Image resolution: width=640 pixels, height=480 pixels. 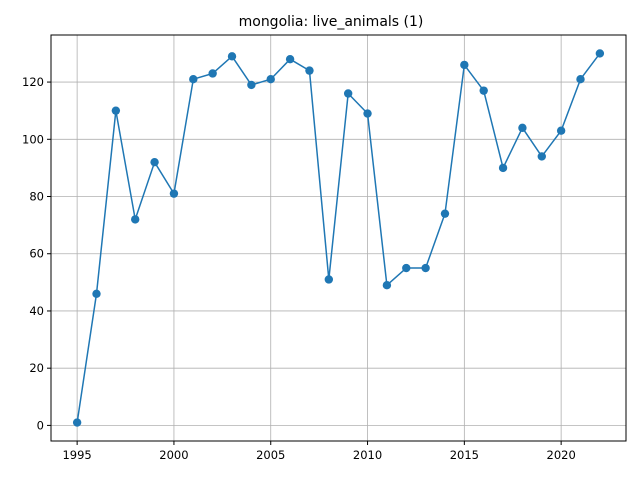 I want to click on chart-title: mongolia: live_animals (1), so click(x=331, y=22).